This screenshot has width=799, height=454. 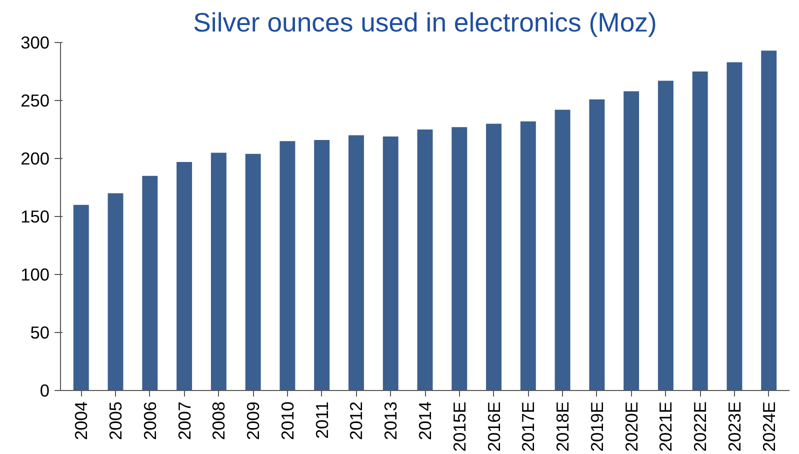 What do you see at coordinates (35, 216) in the screenshot?
I see `y-tick-label: 150` at bounding box center [35, 216].